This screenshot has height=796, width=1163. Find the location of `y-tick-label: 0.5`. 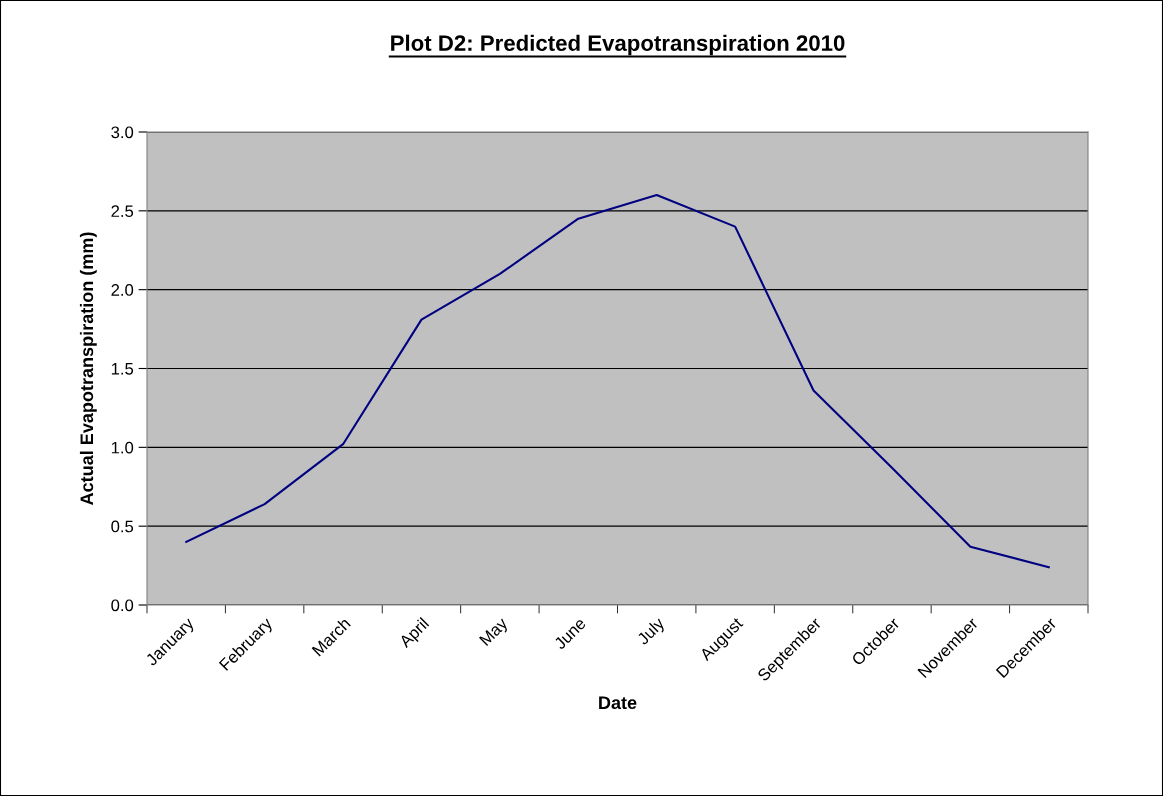

y-tick-label: 0.5 is located at coordinates (122, 526).